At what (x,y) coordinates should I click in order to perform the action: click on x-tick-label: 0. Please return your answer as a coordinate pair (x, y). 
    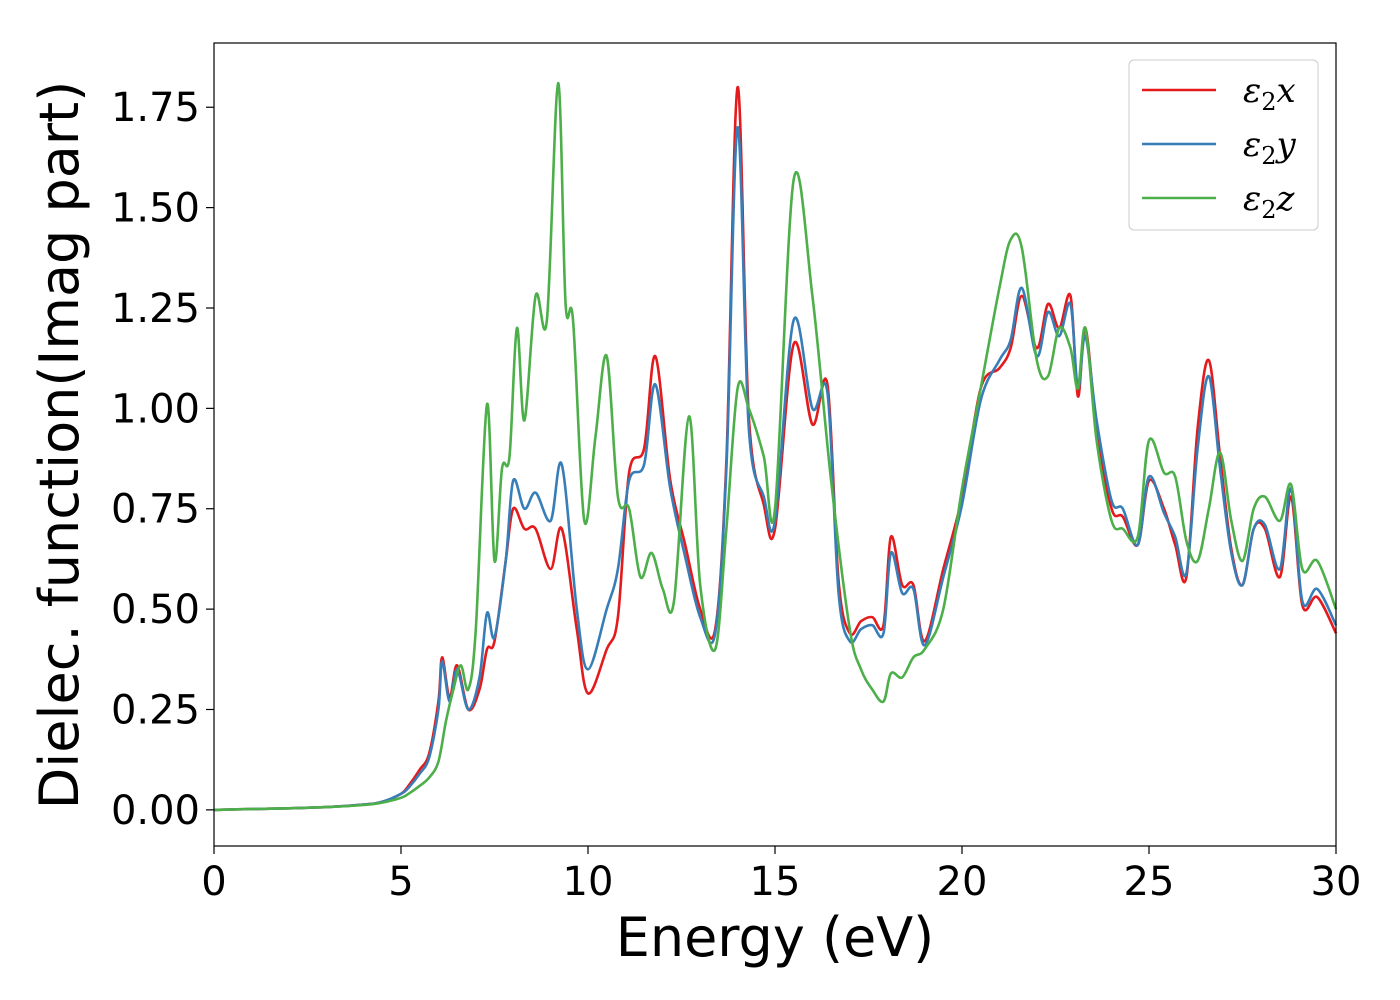
    Looking at the image, I should click on (213, 882).